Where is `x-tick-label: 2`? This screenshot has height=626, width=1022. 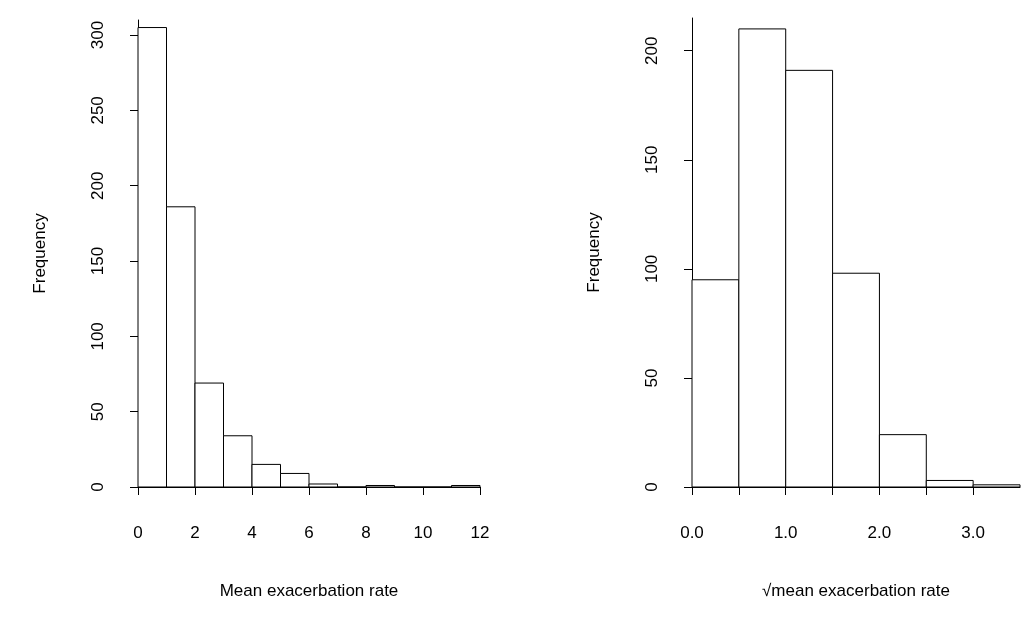
x-tick-label: 2 is located at coordinates (195, 532).